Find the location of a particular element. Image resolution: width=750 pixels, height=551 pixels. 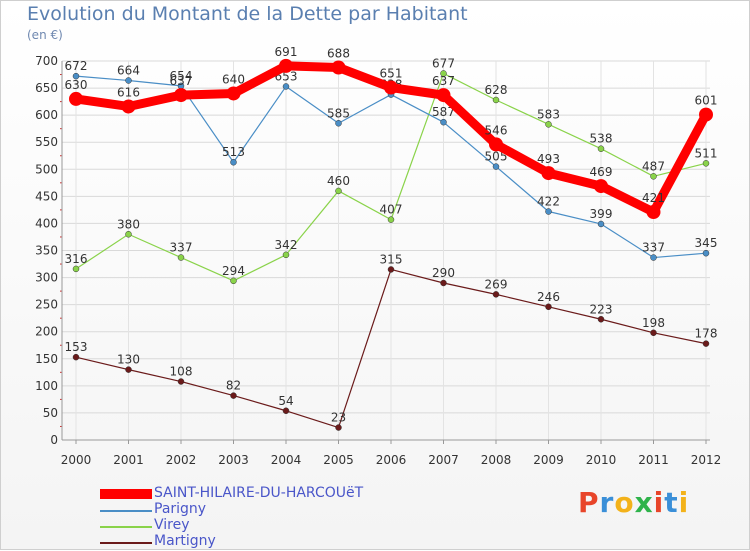

data-label: 505 is located at coordinates (496, 157).